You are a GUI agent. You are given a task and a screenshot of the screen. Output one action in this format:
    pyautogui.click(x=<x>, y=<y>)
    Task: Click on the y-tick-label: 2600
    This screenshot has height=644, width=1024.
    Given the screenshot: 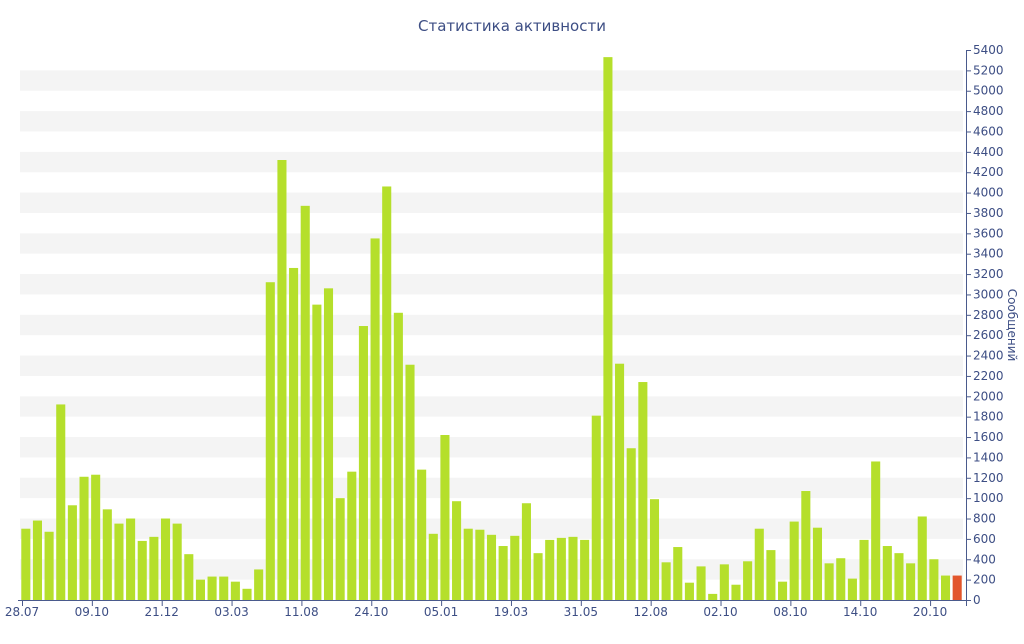 What is the action you would take?
    pyautogui.click(x=988, y=335)
    